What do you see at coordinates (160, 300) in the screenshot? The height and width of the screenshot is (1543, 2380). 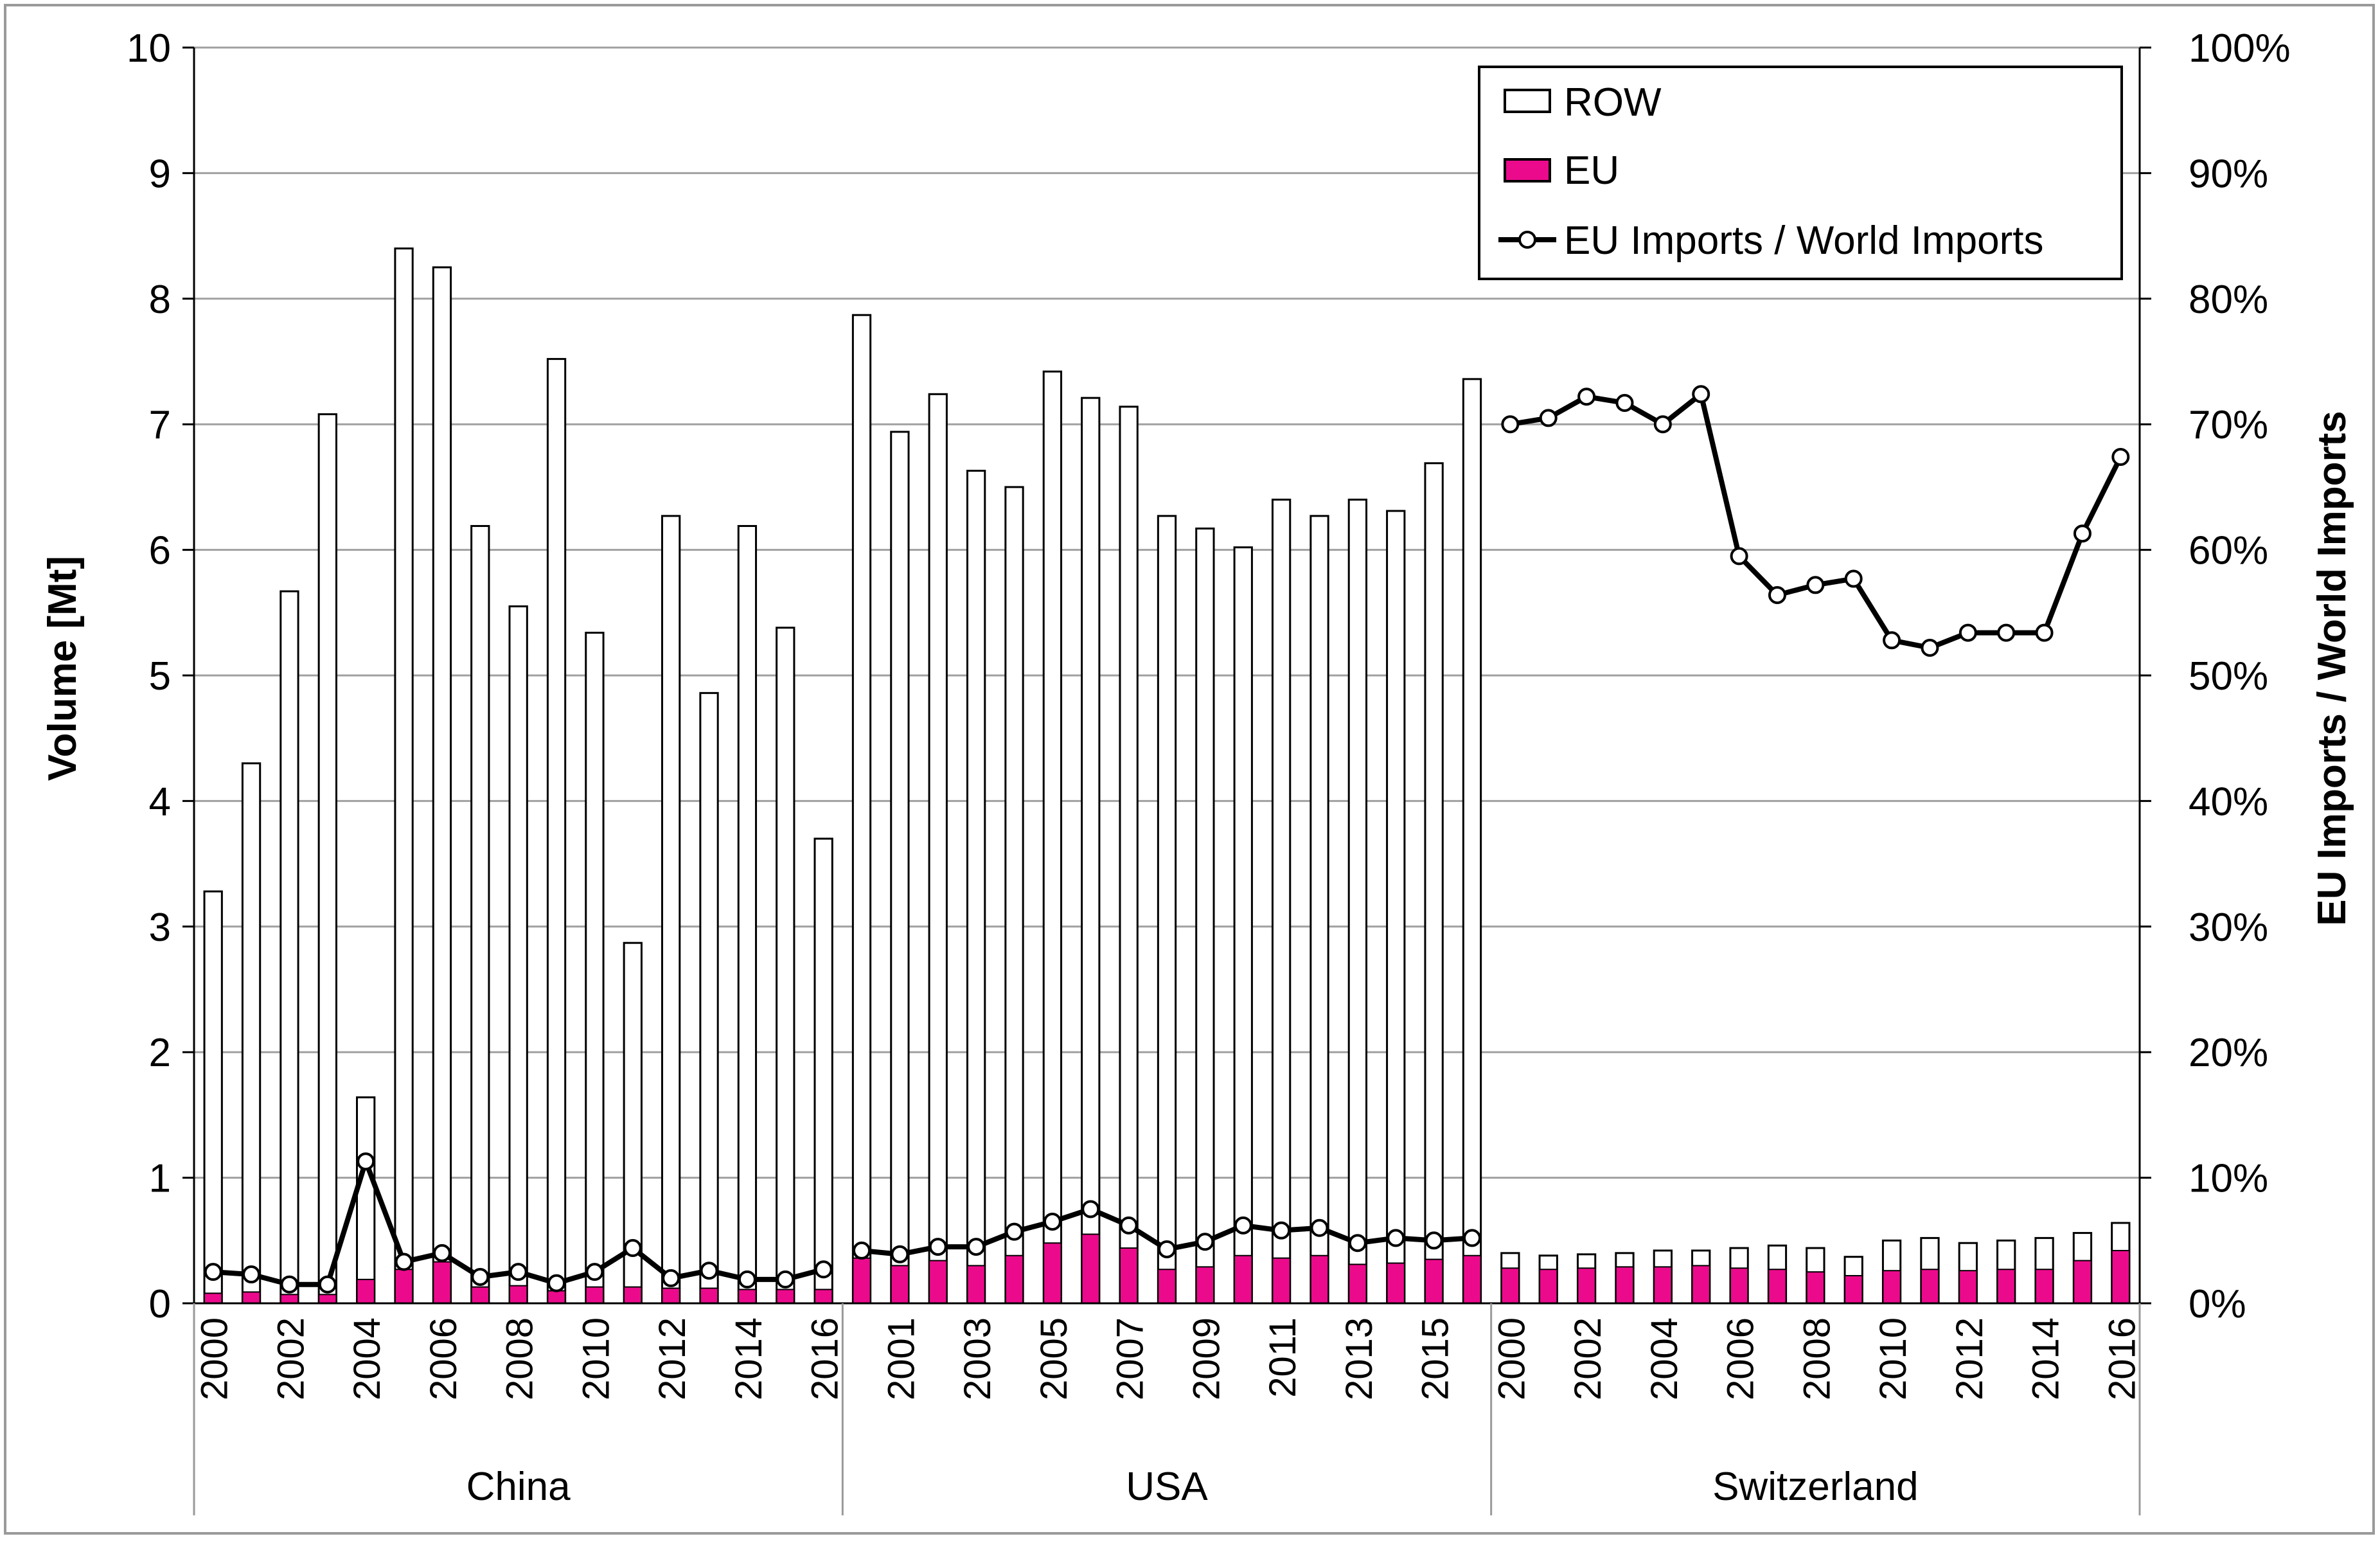 I see `y-tick-label: 8` at bounding box center [160, 300].